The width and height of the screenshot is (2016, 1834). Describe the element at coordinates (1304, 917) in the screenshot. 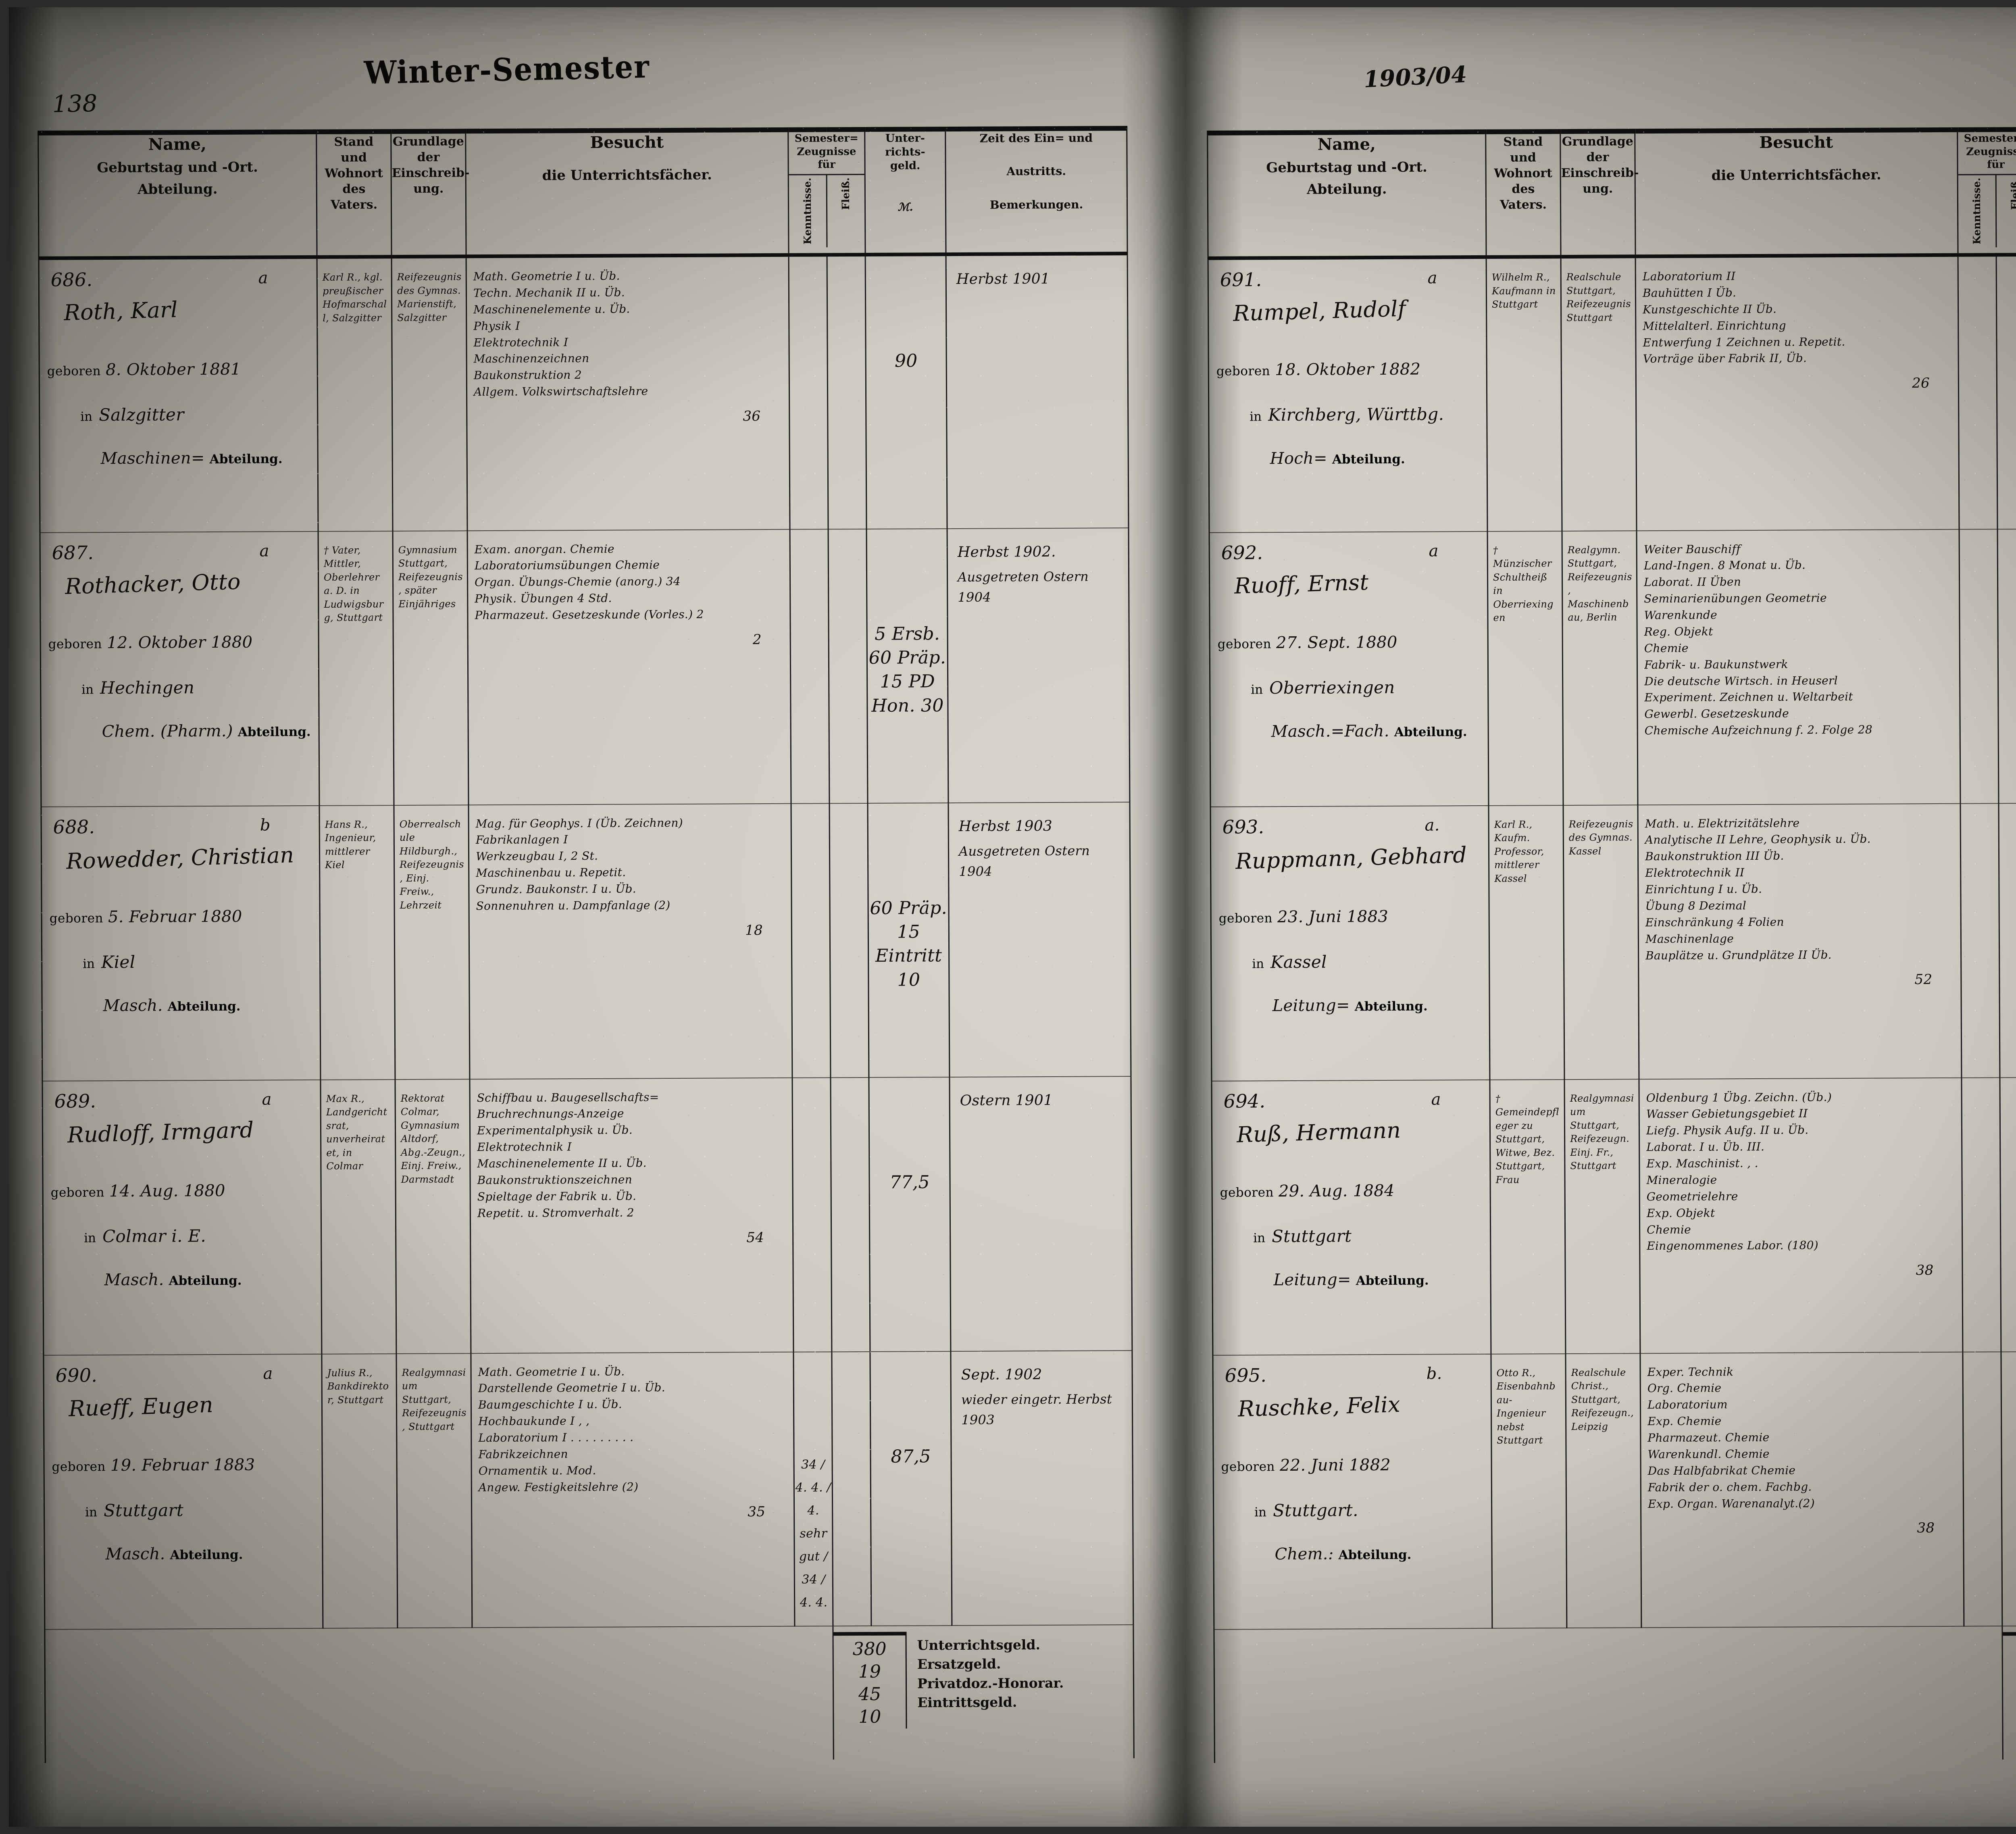

I see `entry-birth: geboren 23. Juni 1883` at that location.